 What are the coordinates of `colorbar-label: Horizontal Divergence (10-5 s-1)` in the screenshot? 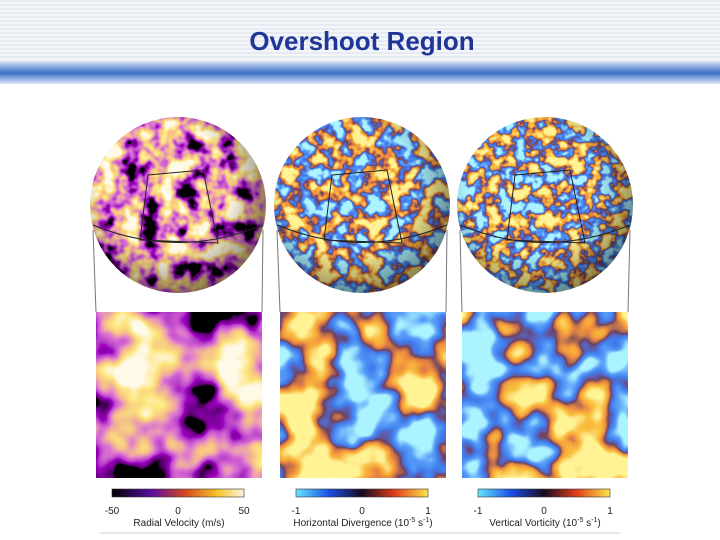 It's located at (362, 523).